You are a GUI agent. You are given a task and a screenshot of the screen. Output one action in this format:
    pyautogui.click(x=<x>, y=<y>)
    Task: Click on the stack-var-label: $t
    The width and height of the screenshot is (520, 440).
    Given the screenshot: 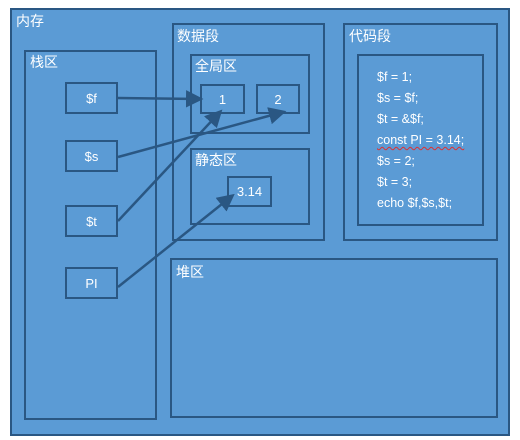 What is the action you would take?
    pyautogui.click(x=91, y=221)
    